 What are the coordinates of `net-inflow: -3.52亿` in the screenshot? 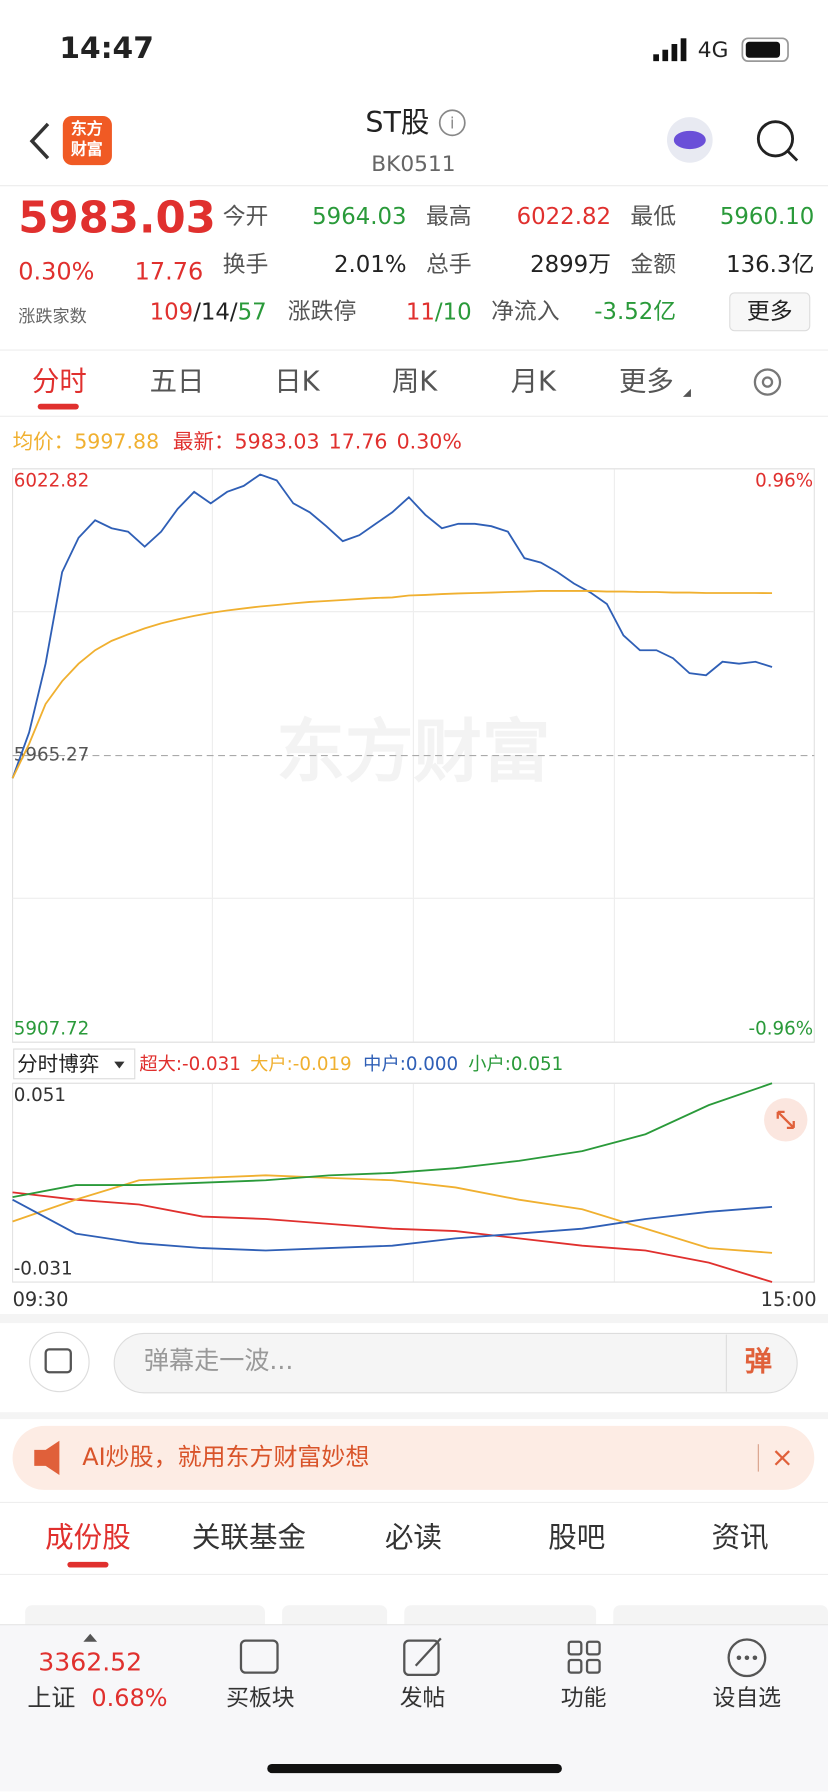 It's located at (635, 312).